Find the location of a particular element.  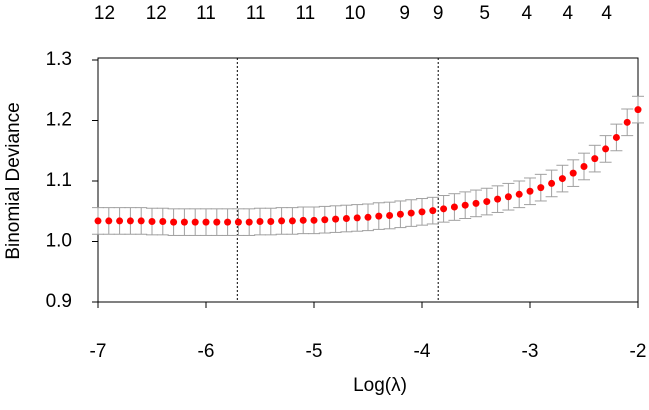

x-tick-label: -5 is located at coordinates (314, 351).